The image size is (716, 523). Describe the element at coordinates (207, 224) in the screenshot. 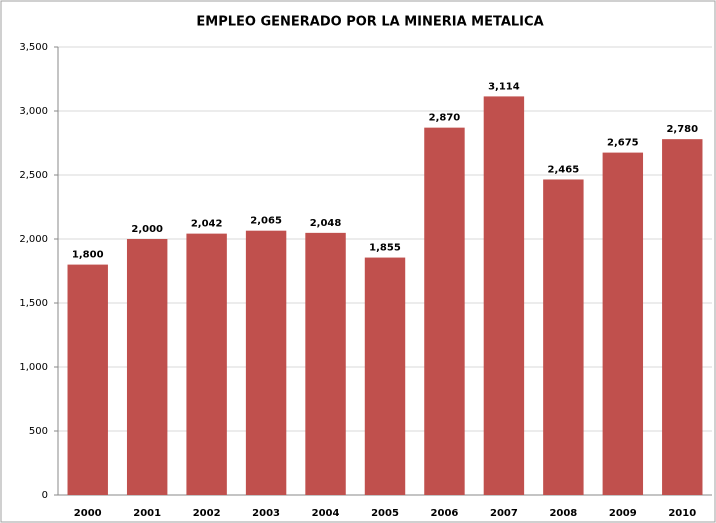

I see `data-label: 2,042` at that location.